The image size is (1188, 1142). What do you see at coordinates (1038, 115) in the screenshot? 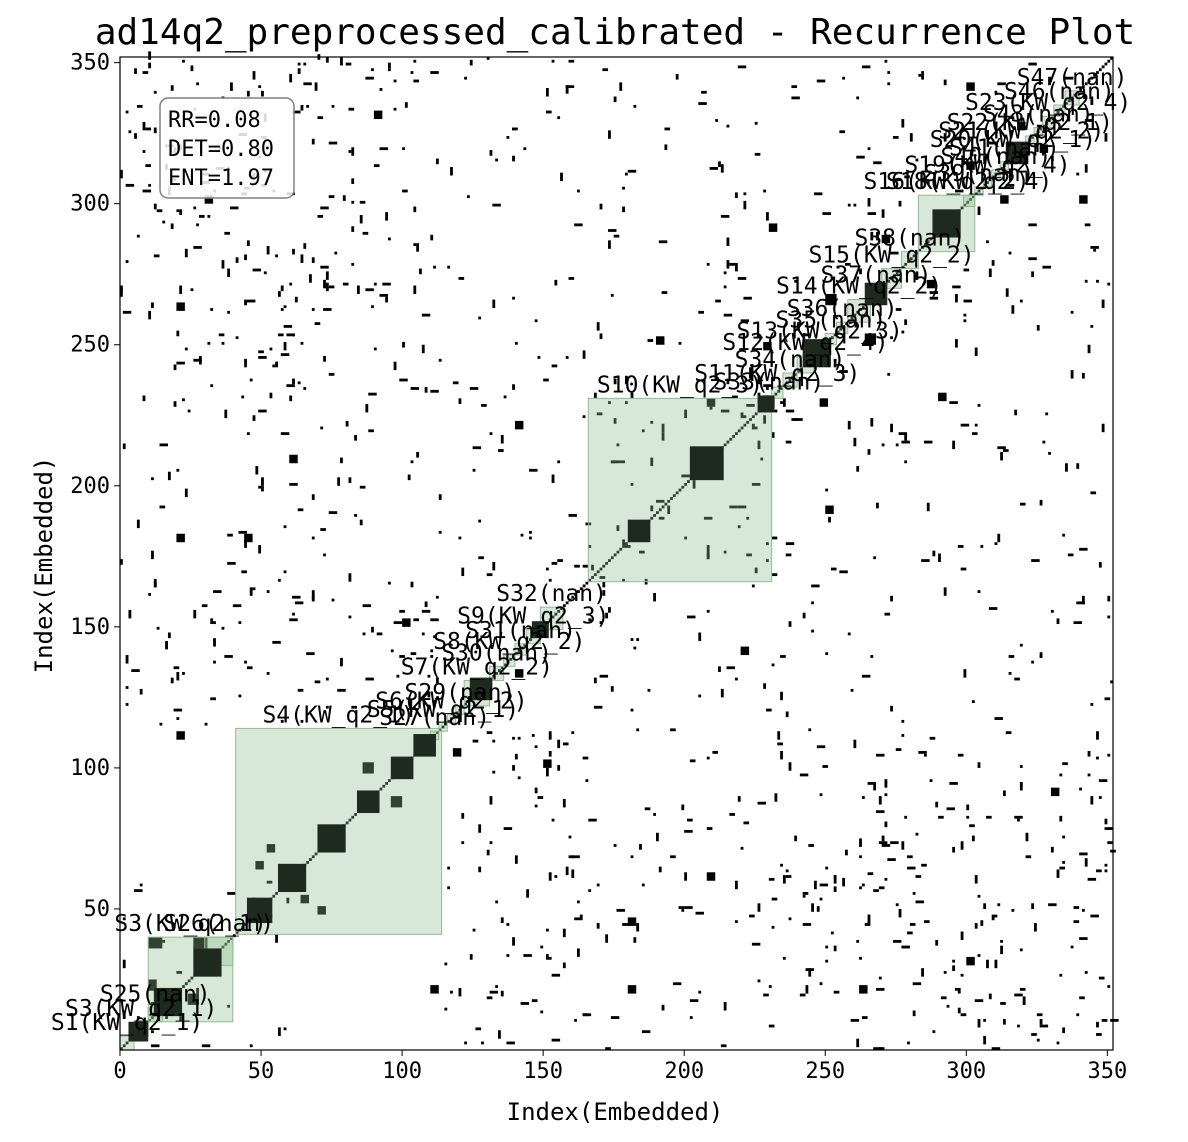
I see `segment-label: S43(nan)` at bounding box center [1038, 115].